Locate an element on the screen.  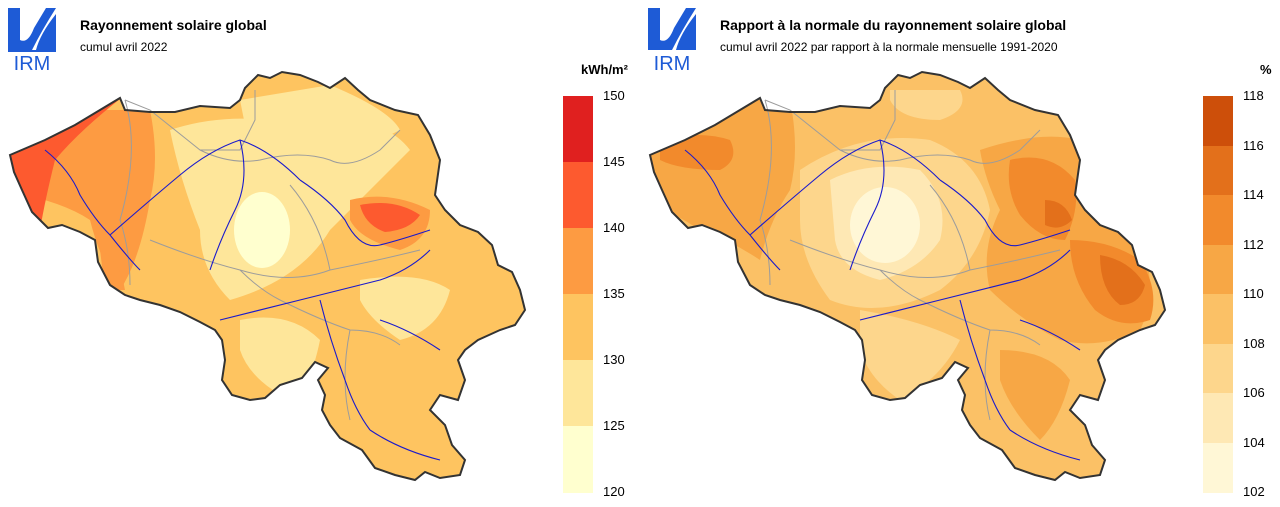
zone-125-130-b is located at coordinates (320, 117).